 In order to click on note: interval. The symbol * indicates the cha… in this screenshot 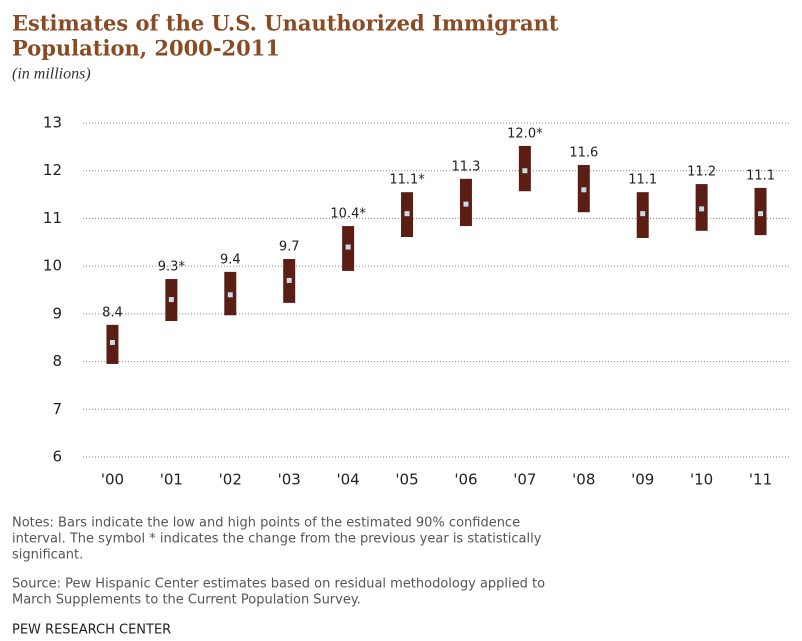, I will do `click(277, 539)`.